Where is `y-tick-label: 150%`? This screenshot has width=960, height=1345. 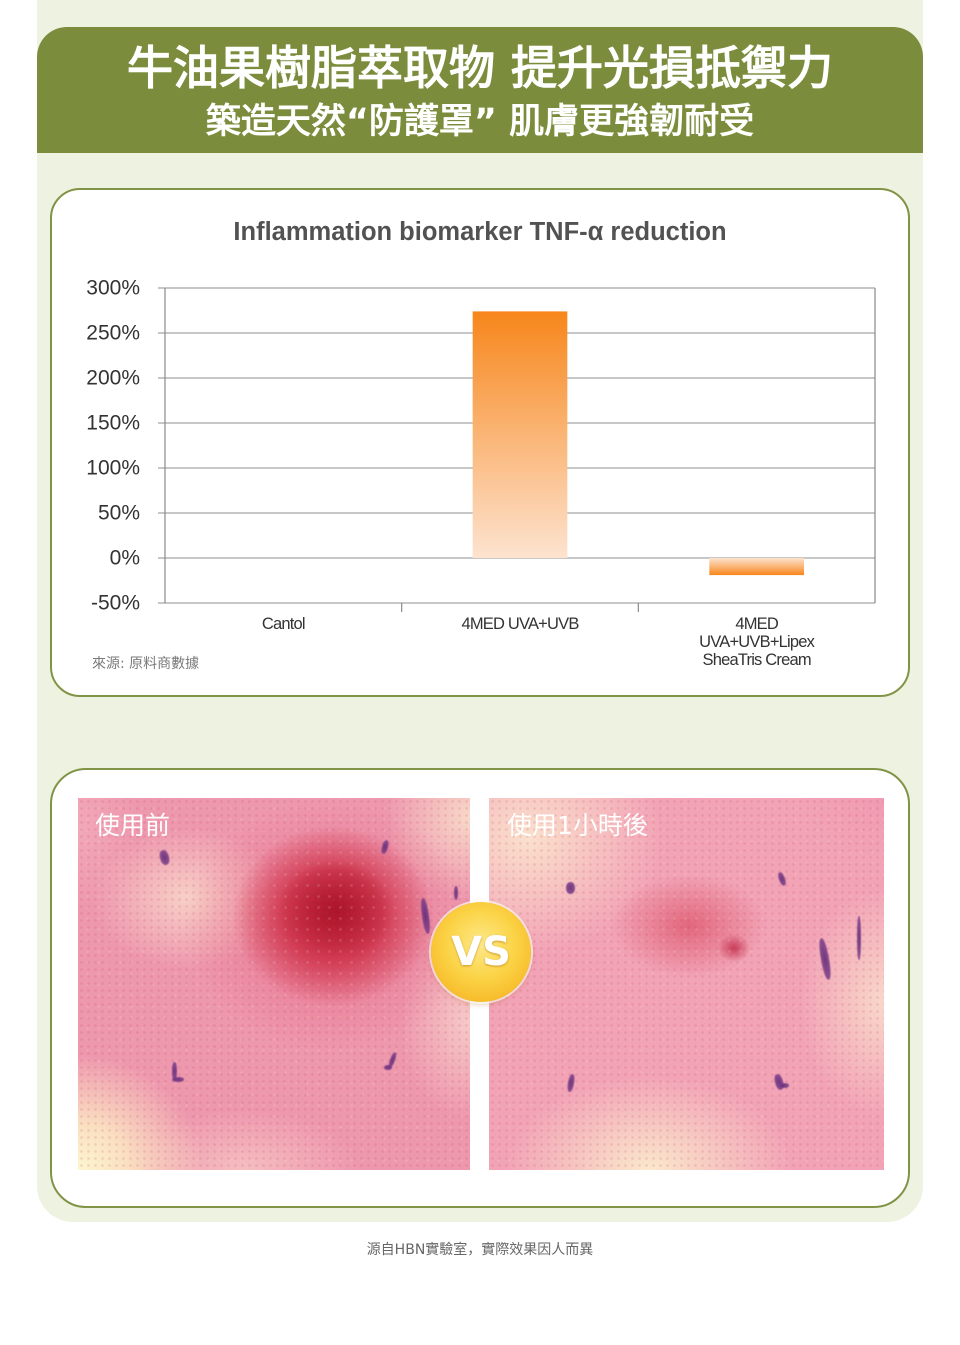
y-tick-label: 150% is located at coordinates (113, 423).